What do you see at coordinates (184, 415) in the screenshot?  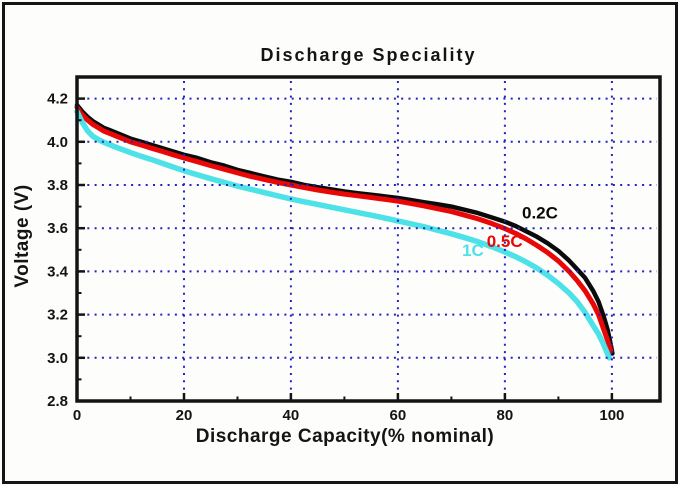 I see `x-tick-label-20: 20` at bounding box center [184, 415].